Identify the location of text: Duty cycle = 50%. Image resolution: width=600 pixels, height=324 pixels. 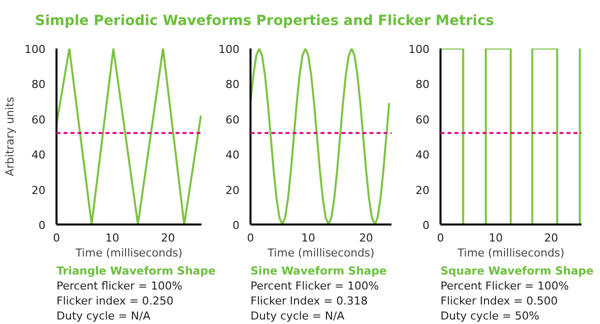
(490, 316).